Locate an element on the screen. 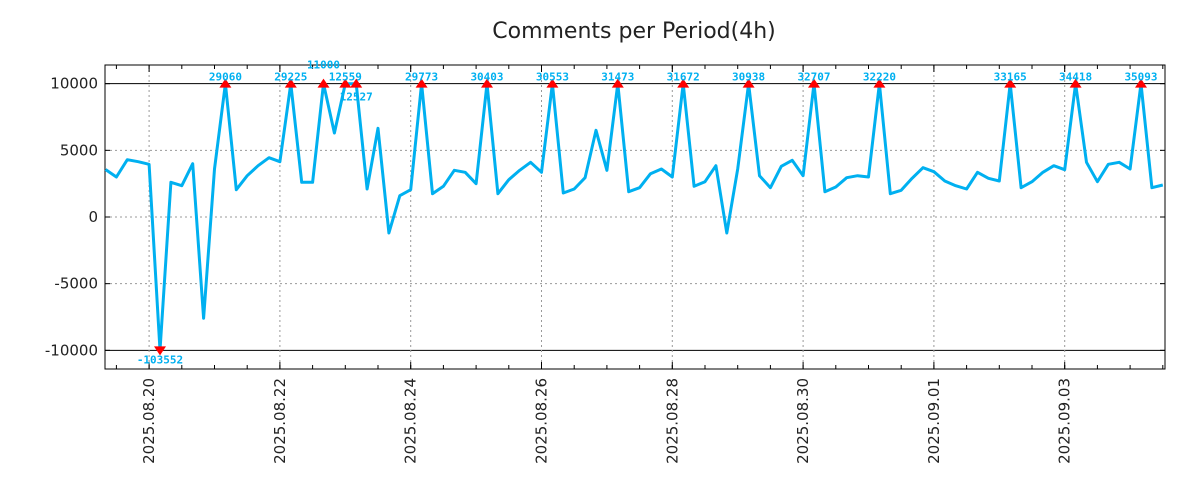 Image resolution: width=1200 pixels, height=500 pixels. data-label: 29225 is located at coordinates (290, 77).